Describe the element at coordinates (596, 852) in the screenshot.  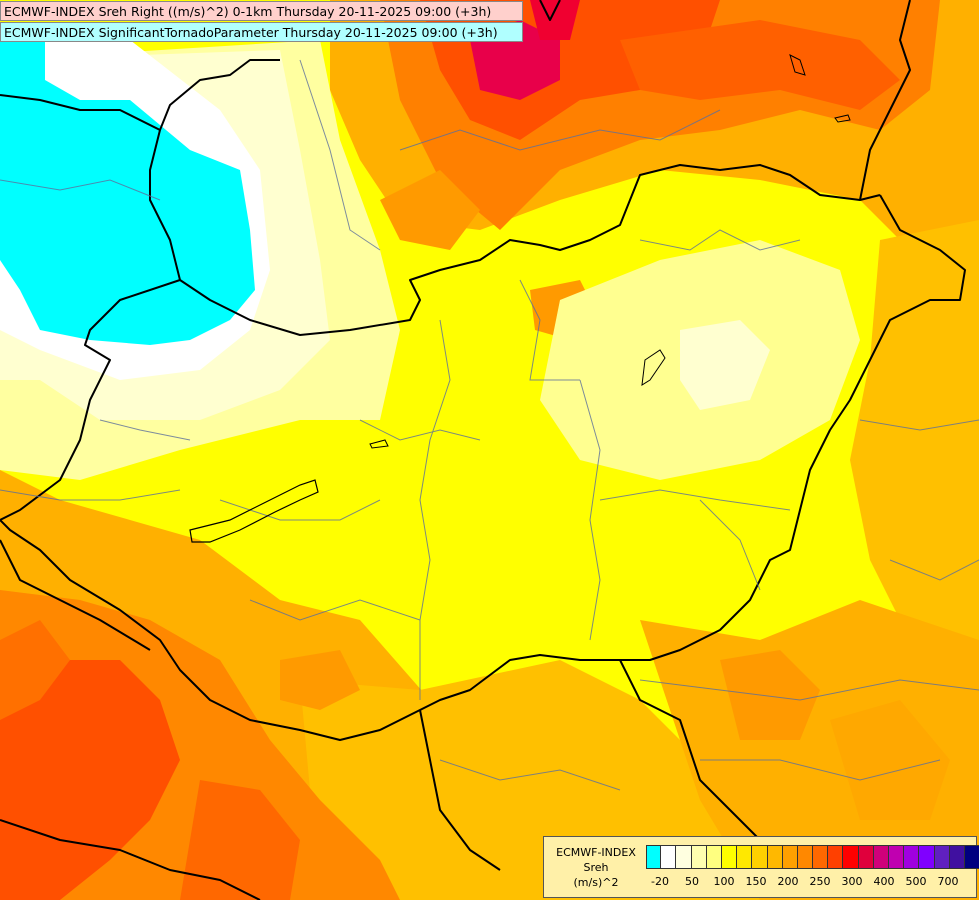
I see `legend-title-line1: ECMWF-INDEX` at that location.